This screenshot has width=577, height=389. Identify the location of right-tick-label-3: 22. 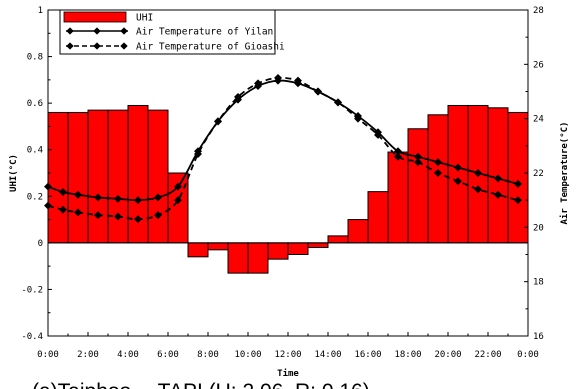
(538, 174).